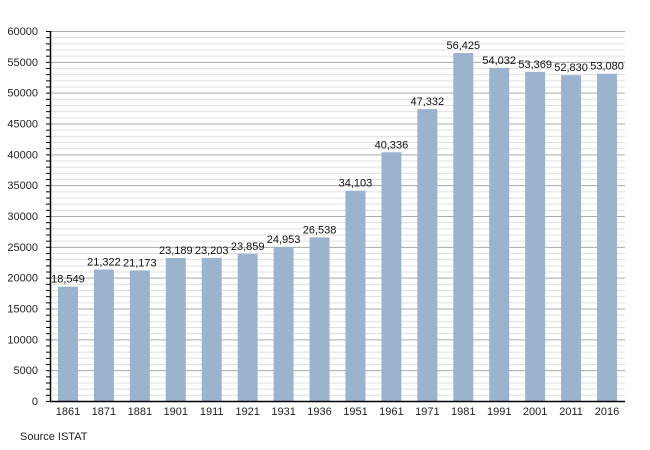  Describe the element at coordinates (283, 412) in the screenshot. I see `x-tick-label: 1931` at that location.